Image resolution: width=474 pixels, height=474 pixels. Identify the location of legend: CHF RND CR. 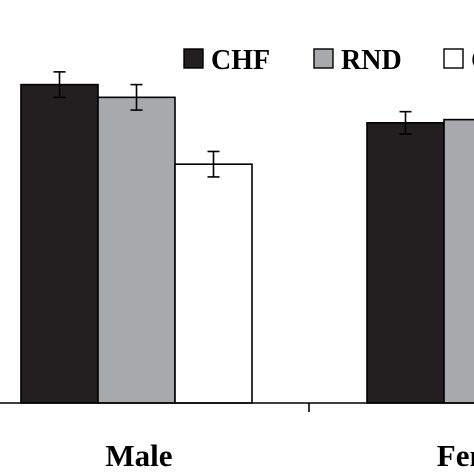
(328, 60).